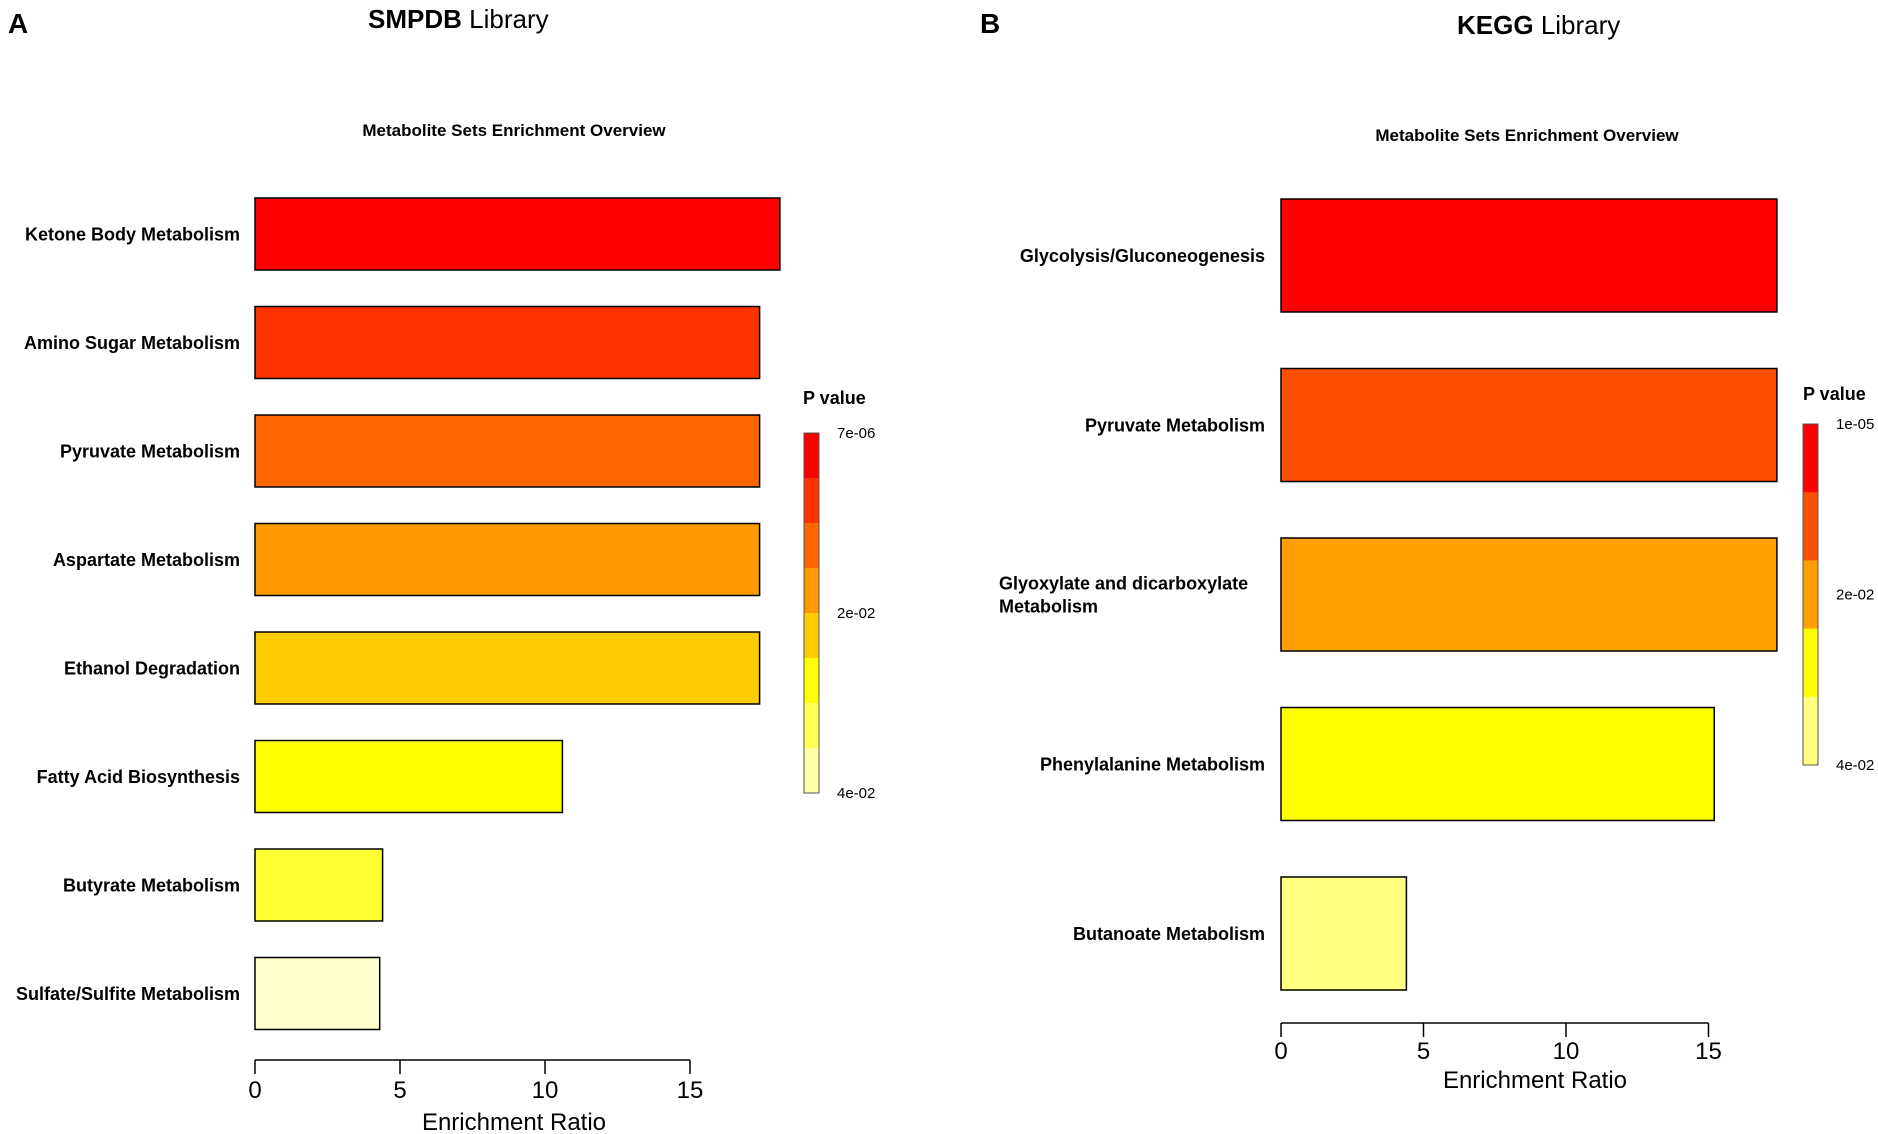 The image size is (1878, 1134). I want to click on b-category-label-0-line-0: Glycolysis/Gluconeogenesis, so click(1142, 256).